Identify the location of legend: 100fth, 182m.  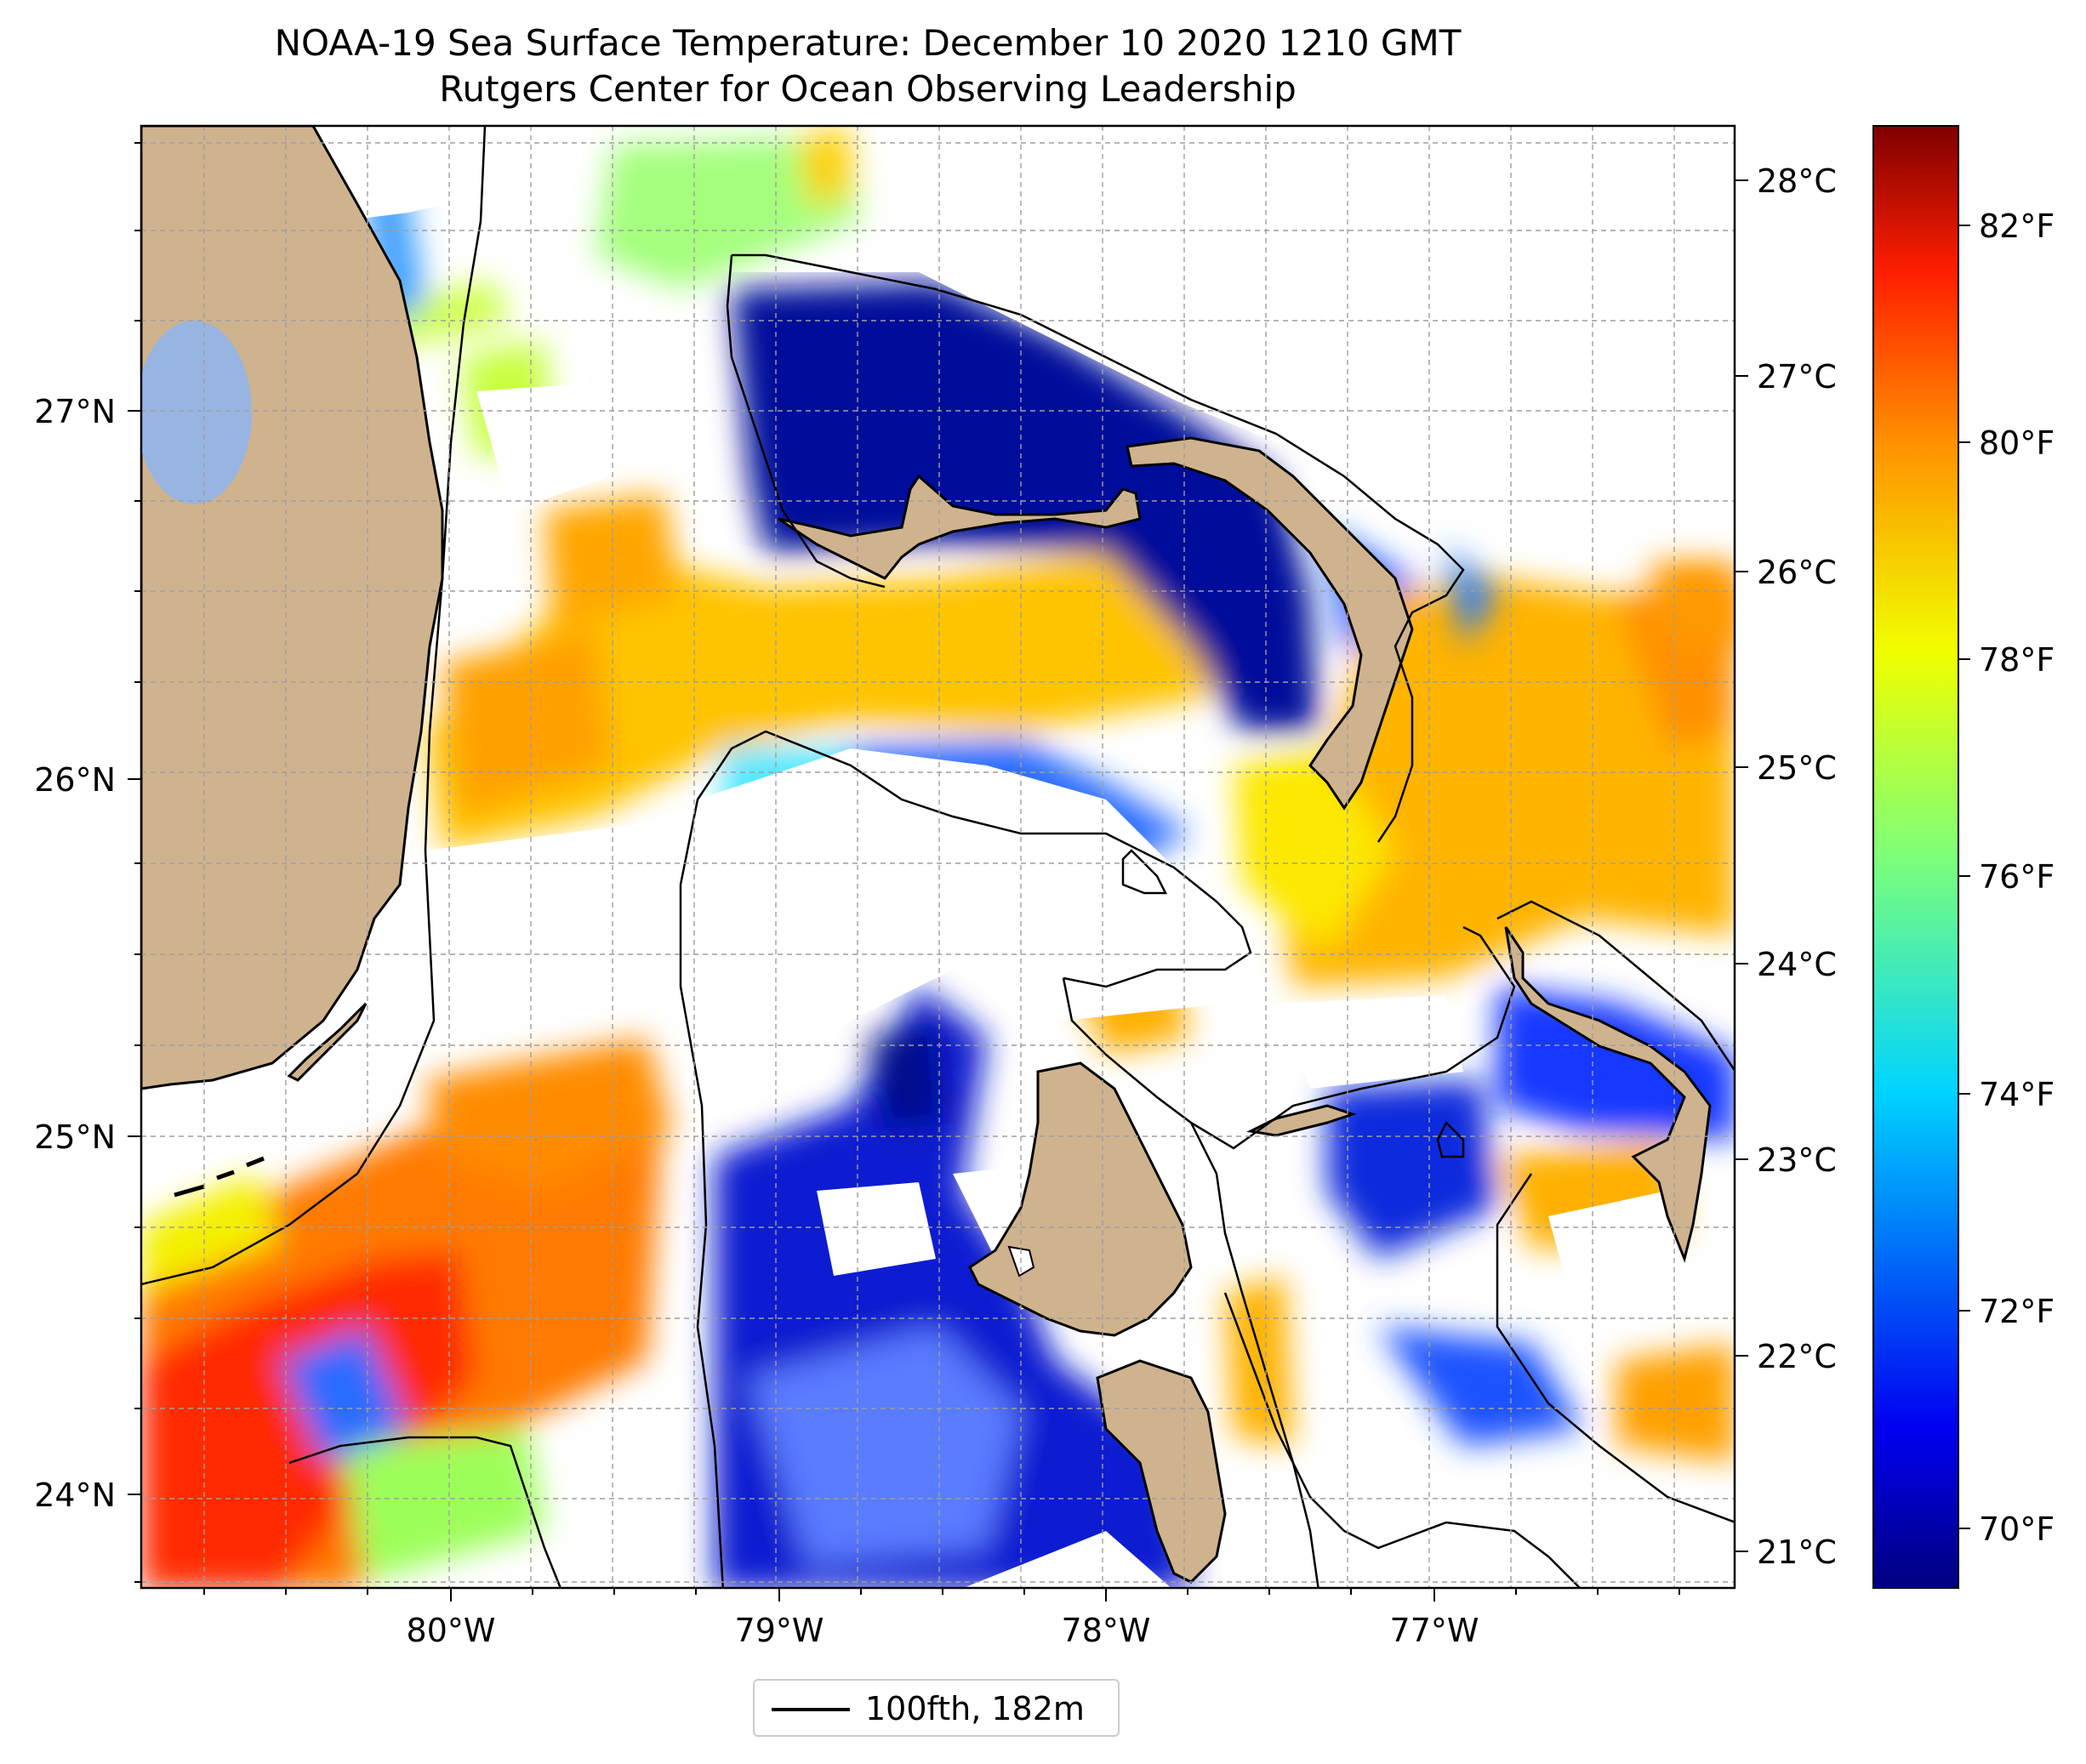
(936, 1708).